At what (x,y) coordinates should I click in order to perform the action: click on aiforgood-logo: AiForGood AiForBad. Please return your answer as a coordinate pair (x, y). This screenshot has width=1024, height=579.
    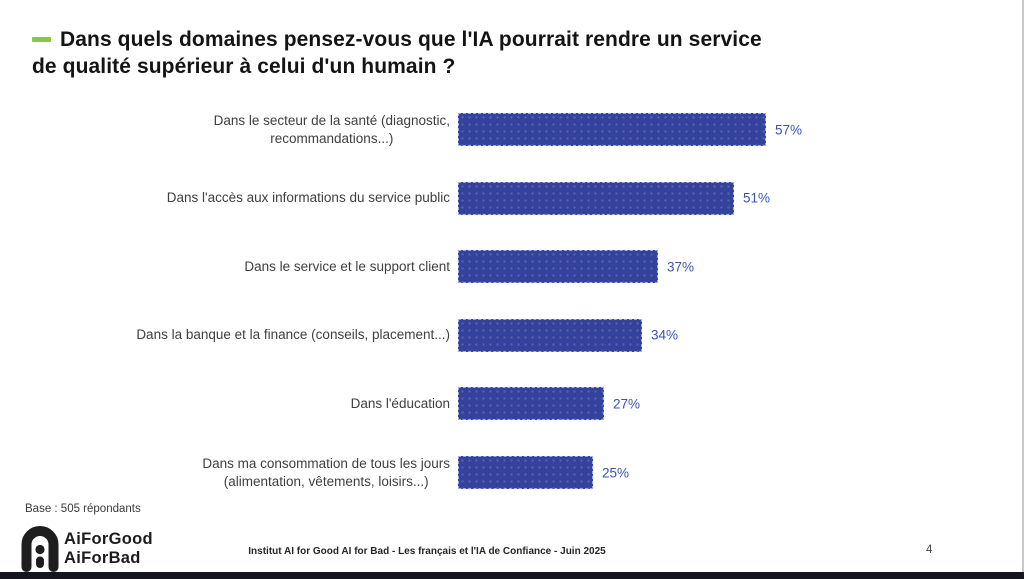
    Looking at the image, I should click on (86, 548).